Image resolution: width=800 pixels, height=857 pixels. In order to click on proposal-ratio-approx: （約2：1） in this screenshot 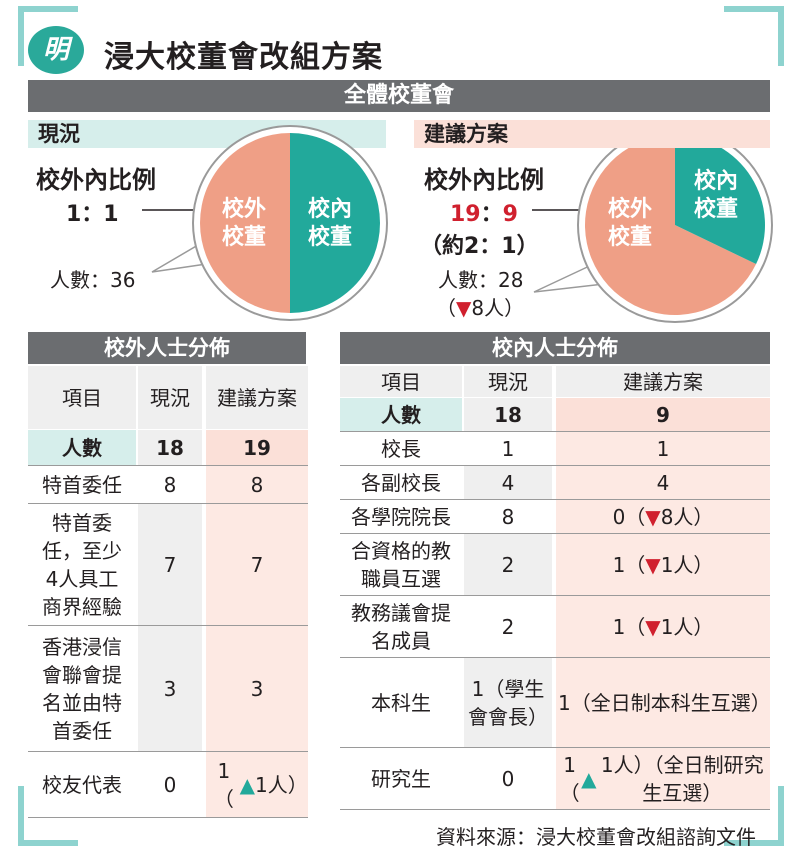, I will do `click(479, 246)`.